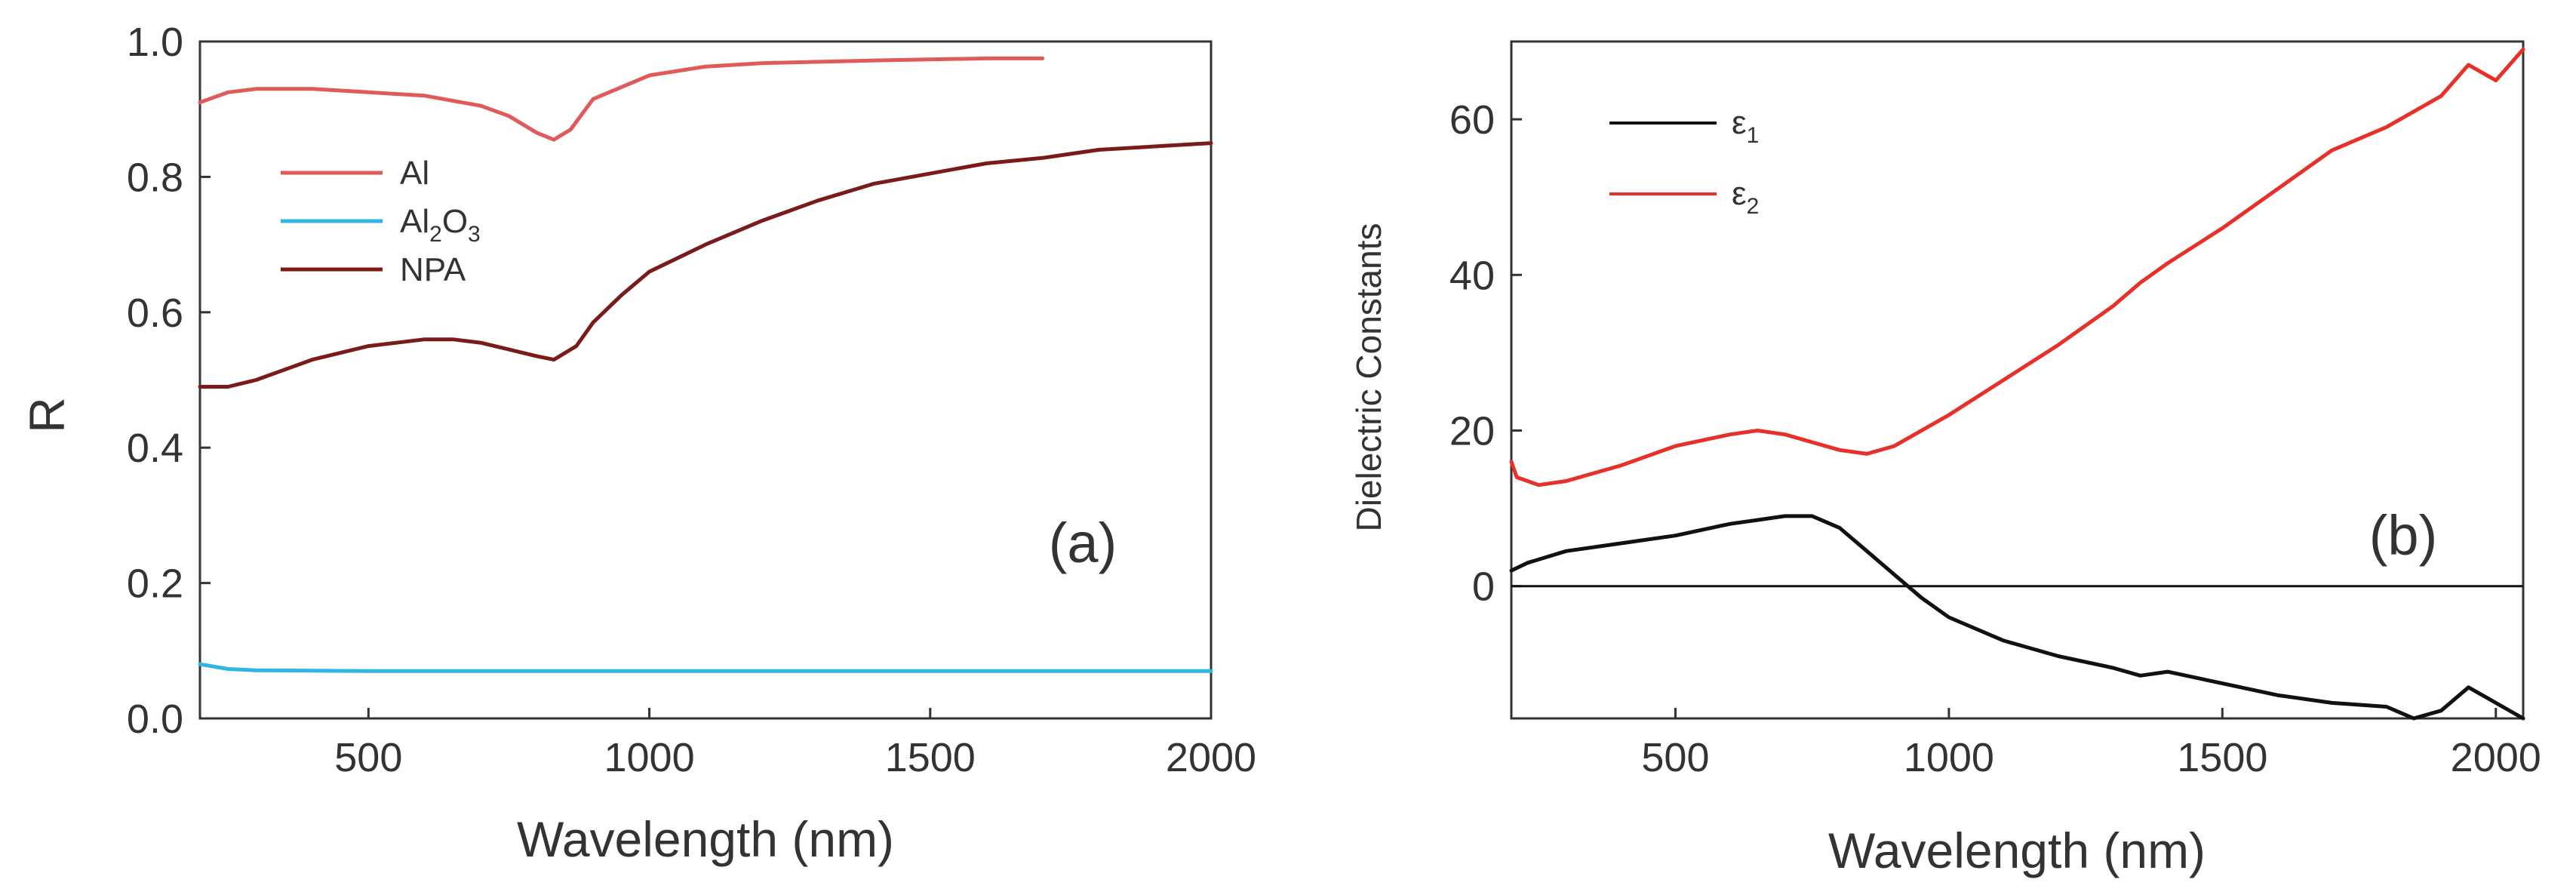 Image resolution: width=2576 pixels, height=895 pixels. What do you see at coordinates (2222, 757) in the screenshot?
I see `panel-b-x-tick-label: 1500` at bounding box center [2222, 757].